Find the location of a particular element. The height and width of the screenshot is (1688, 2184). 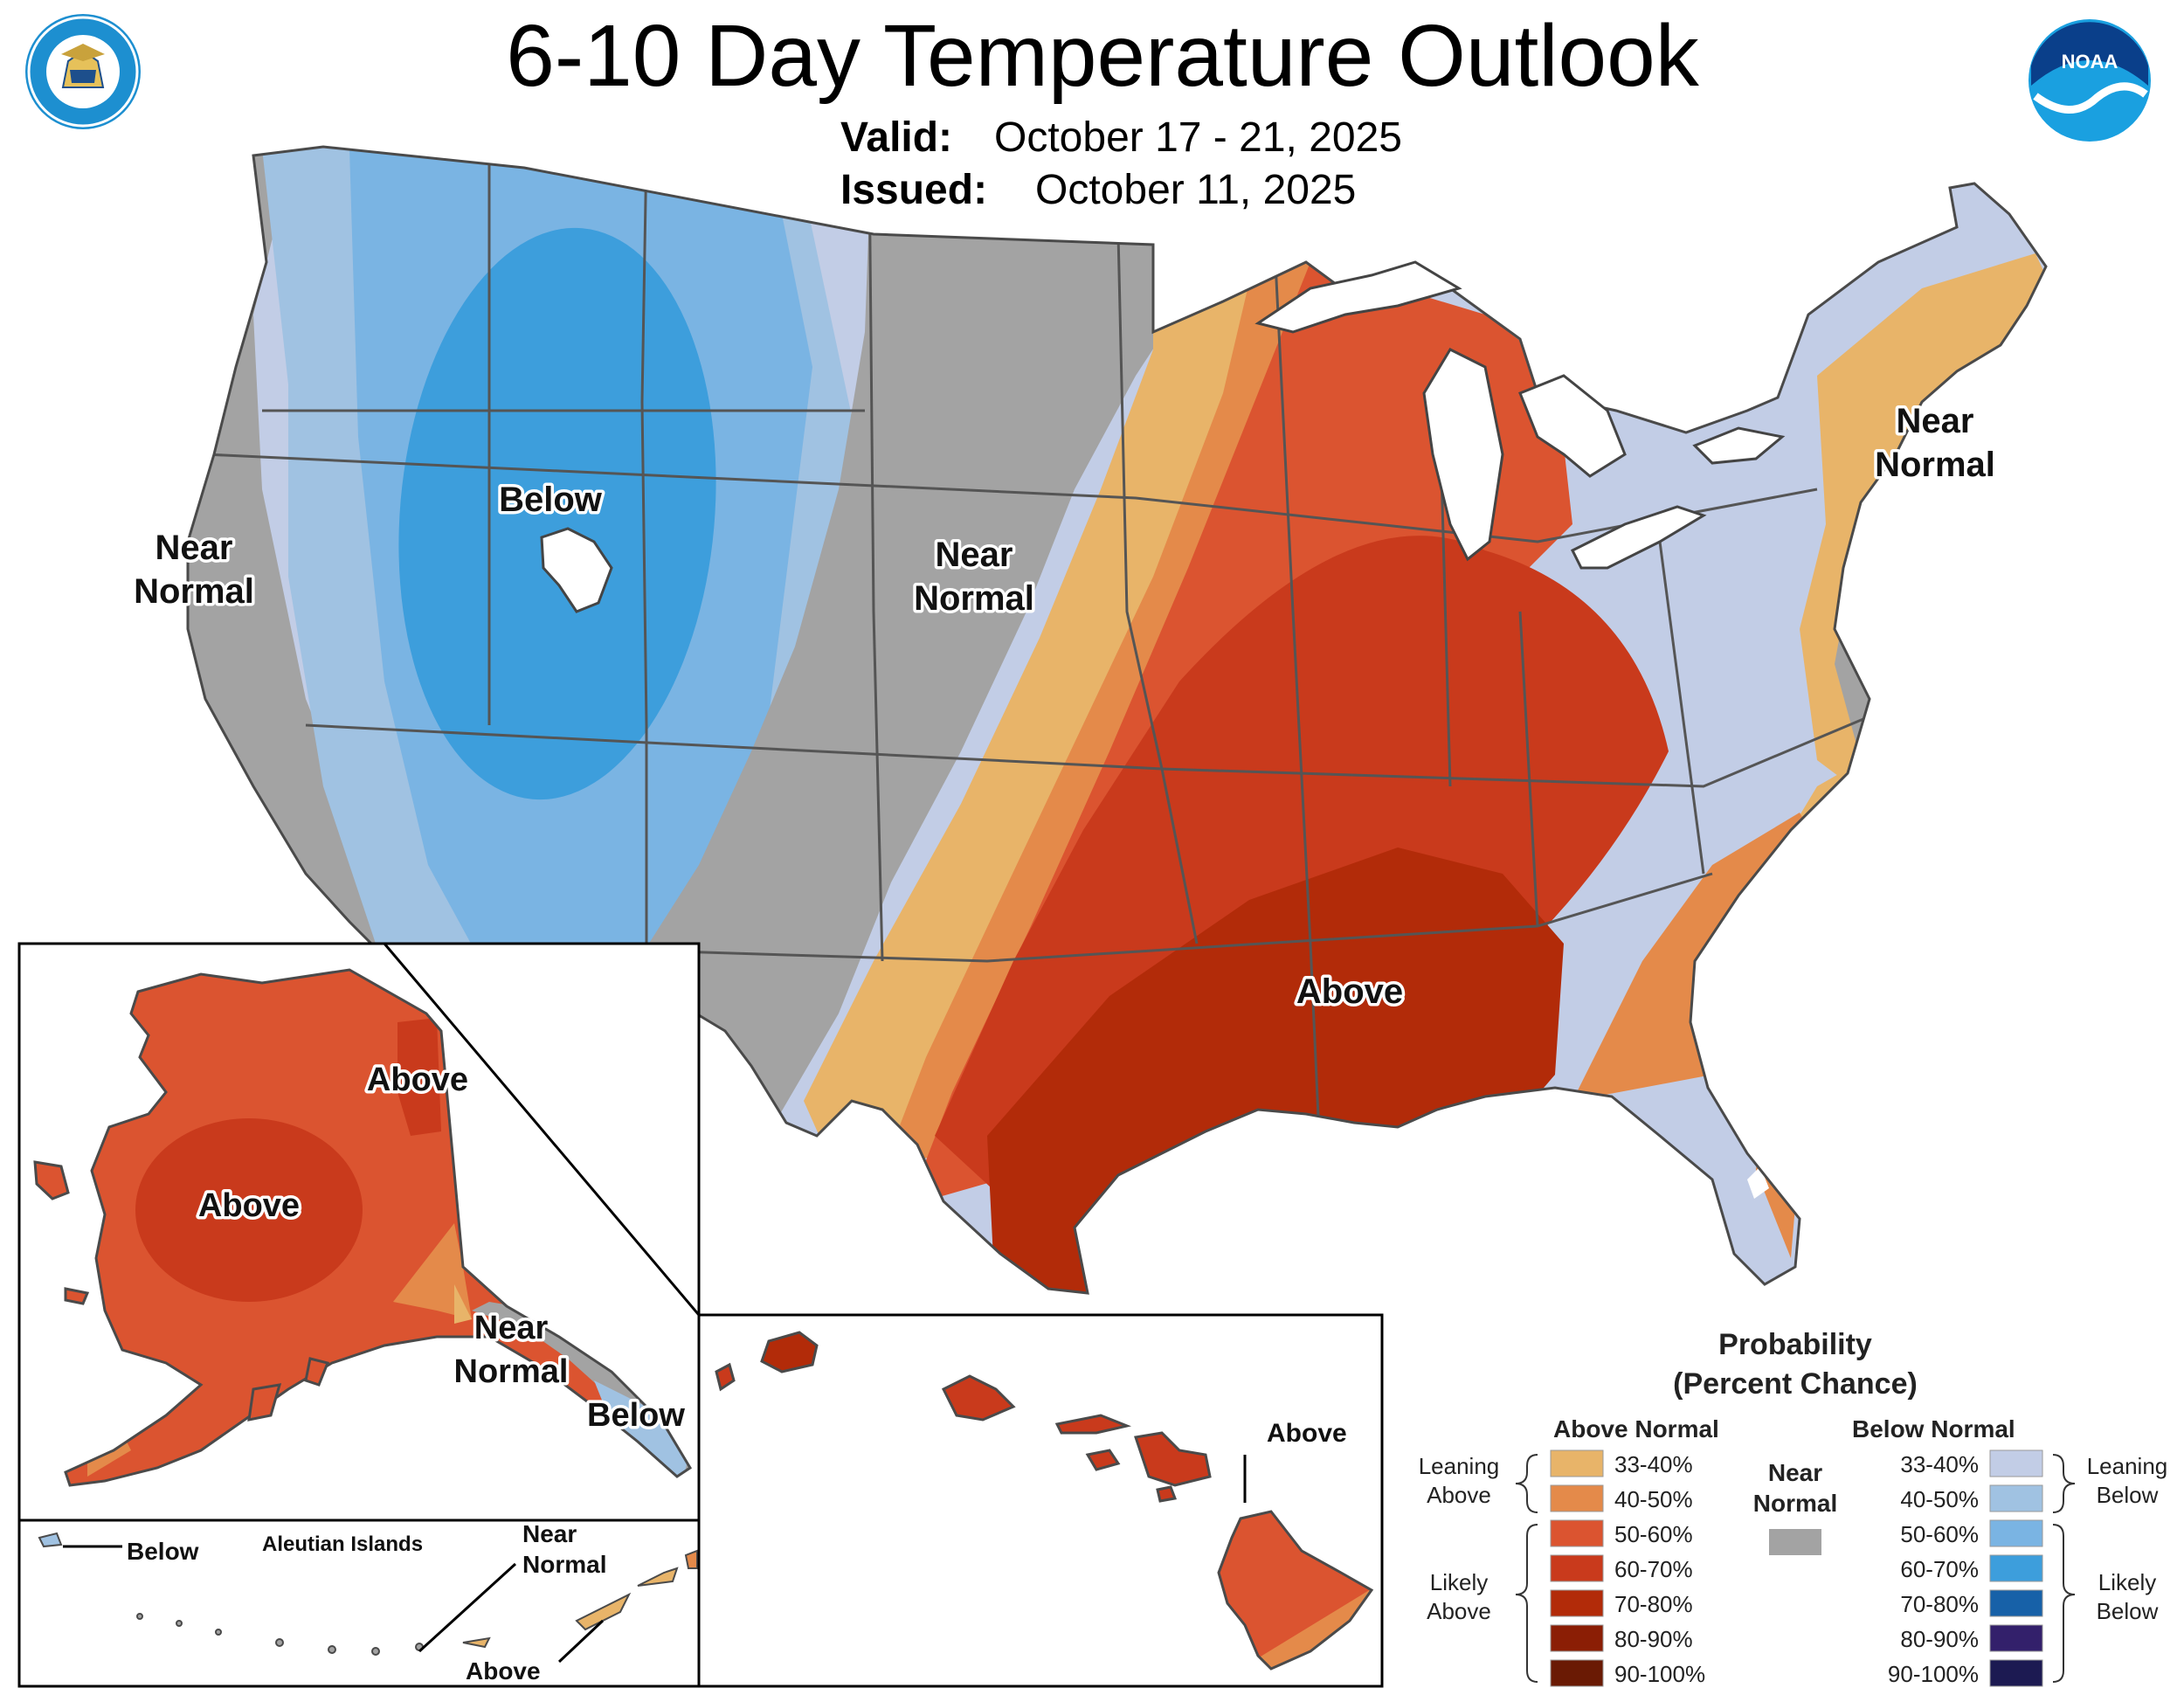

legend-near-swatch is located at coordinates (1795, 1542).